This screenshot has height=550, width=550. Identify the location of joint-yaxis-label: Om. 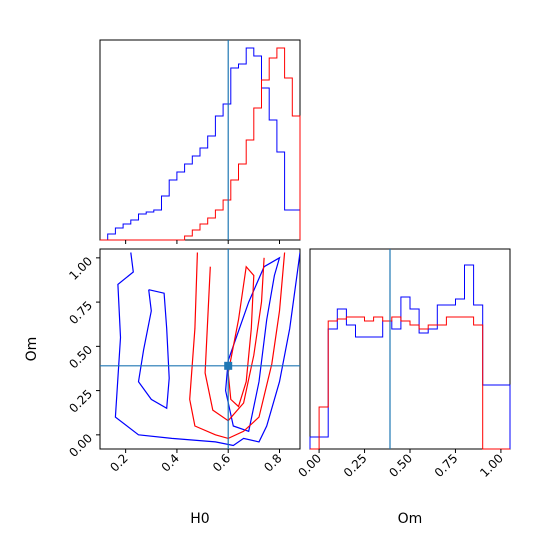
(32, 349).